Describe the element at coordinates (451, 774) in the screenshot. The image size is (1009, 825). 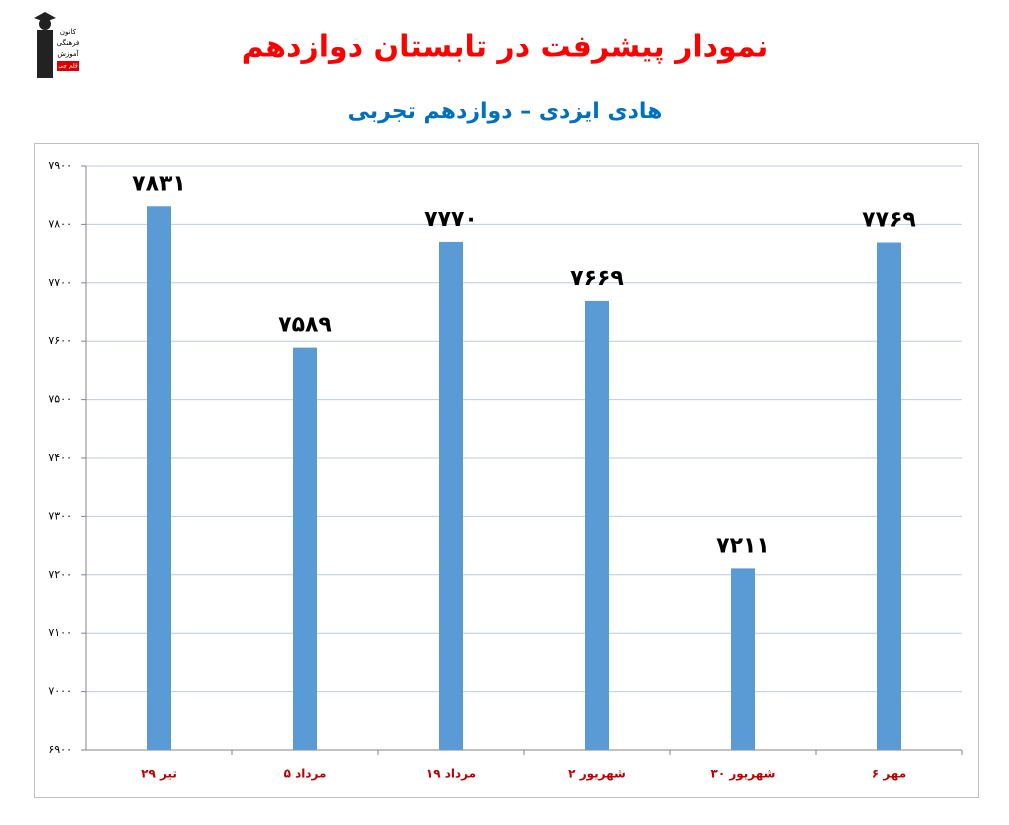
I see `x-tick-label: ۱۹ مرداد` at that location.